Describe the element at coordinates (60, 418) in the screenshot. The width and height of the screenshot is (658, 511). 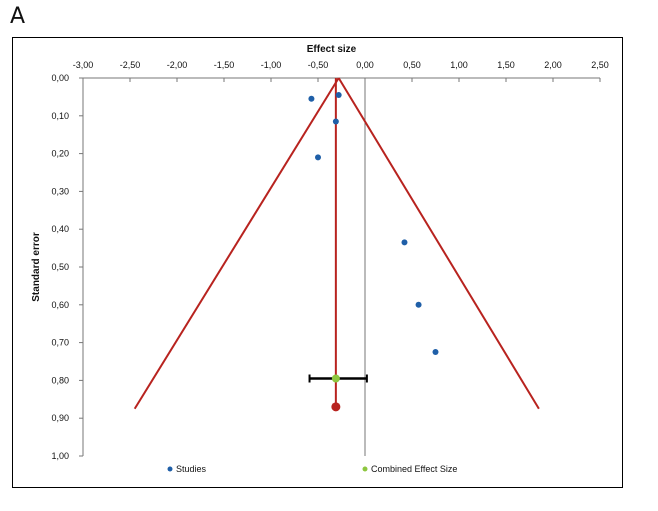
I see `y-tick-label: 0,90` at that location.